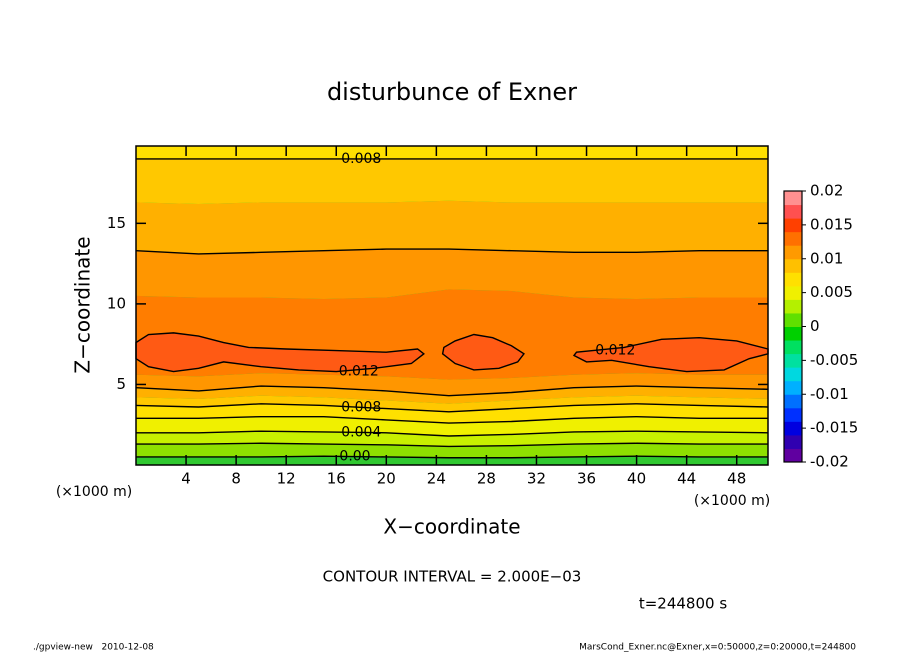  What do you see at coordinates (452, 92) in the screenshot?
I see `chart-title: disturbunce of Exner` at bounding box center [452, 92].